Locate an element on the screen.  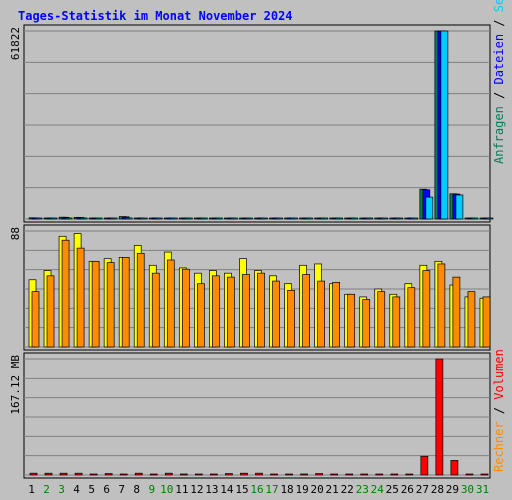
x-tick-label-28: 28 is located at coordinates (437, 489).